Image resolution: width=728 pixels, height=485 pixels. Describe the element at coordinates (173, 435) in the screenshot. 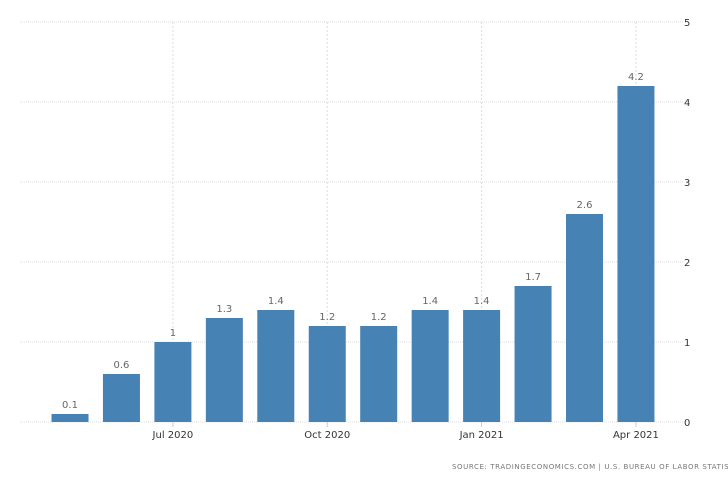

I see `x-tick-label: Jul 2020` at that location.